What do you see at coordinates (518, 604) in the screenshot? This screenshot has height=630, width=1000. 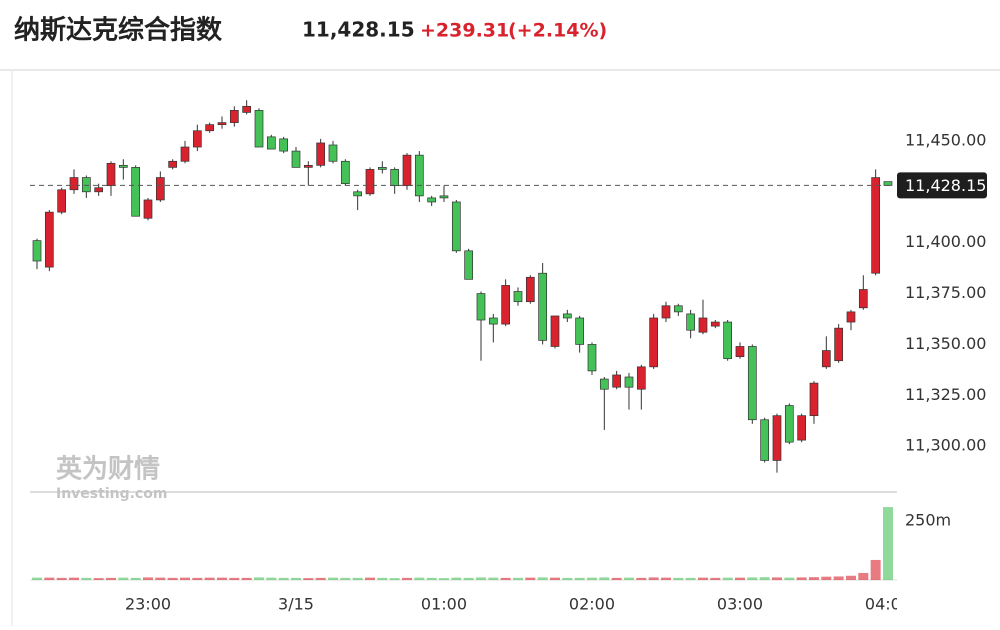 I see `labels: 23:00 3/15 01:00 02:00 03:00 04:00` at bounding box center [518, 604].